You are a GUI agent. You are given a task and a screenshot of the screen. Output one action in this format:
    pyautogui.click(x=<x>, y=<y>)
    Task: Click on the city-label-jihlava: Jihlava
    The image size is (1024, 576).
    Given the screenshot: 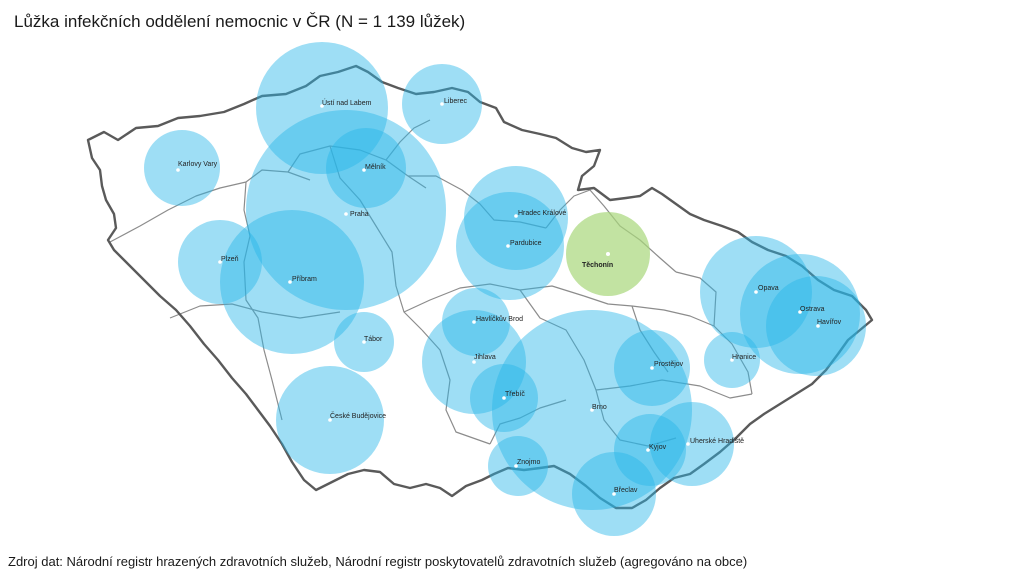 What is the action you would take?
    pyautogui.click(x=485, y=357)
    